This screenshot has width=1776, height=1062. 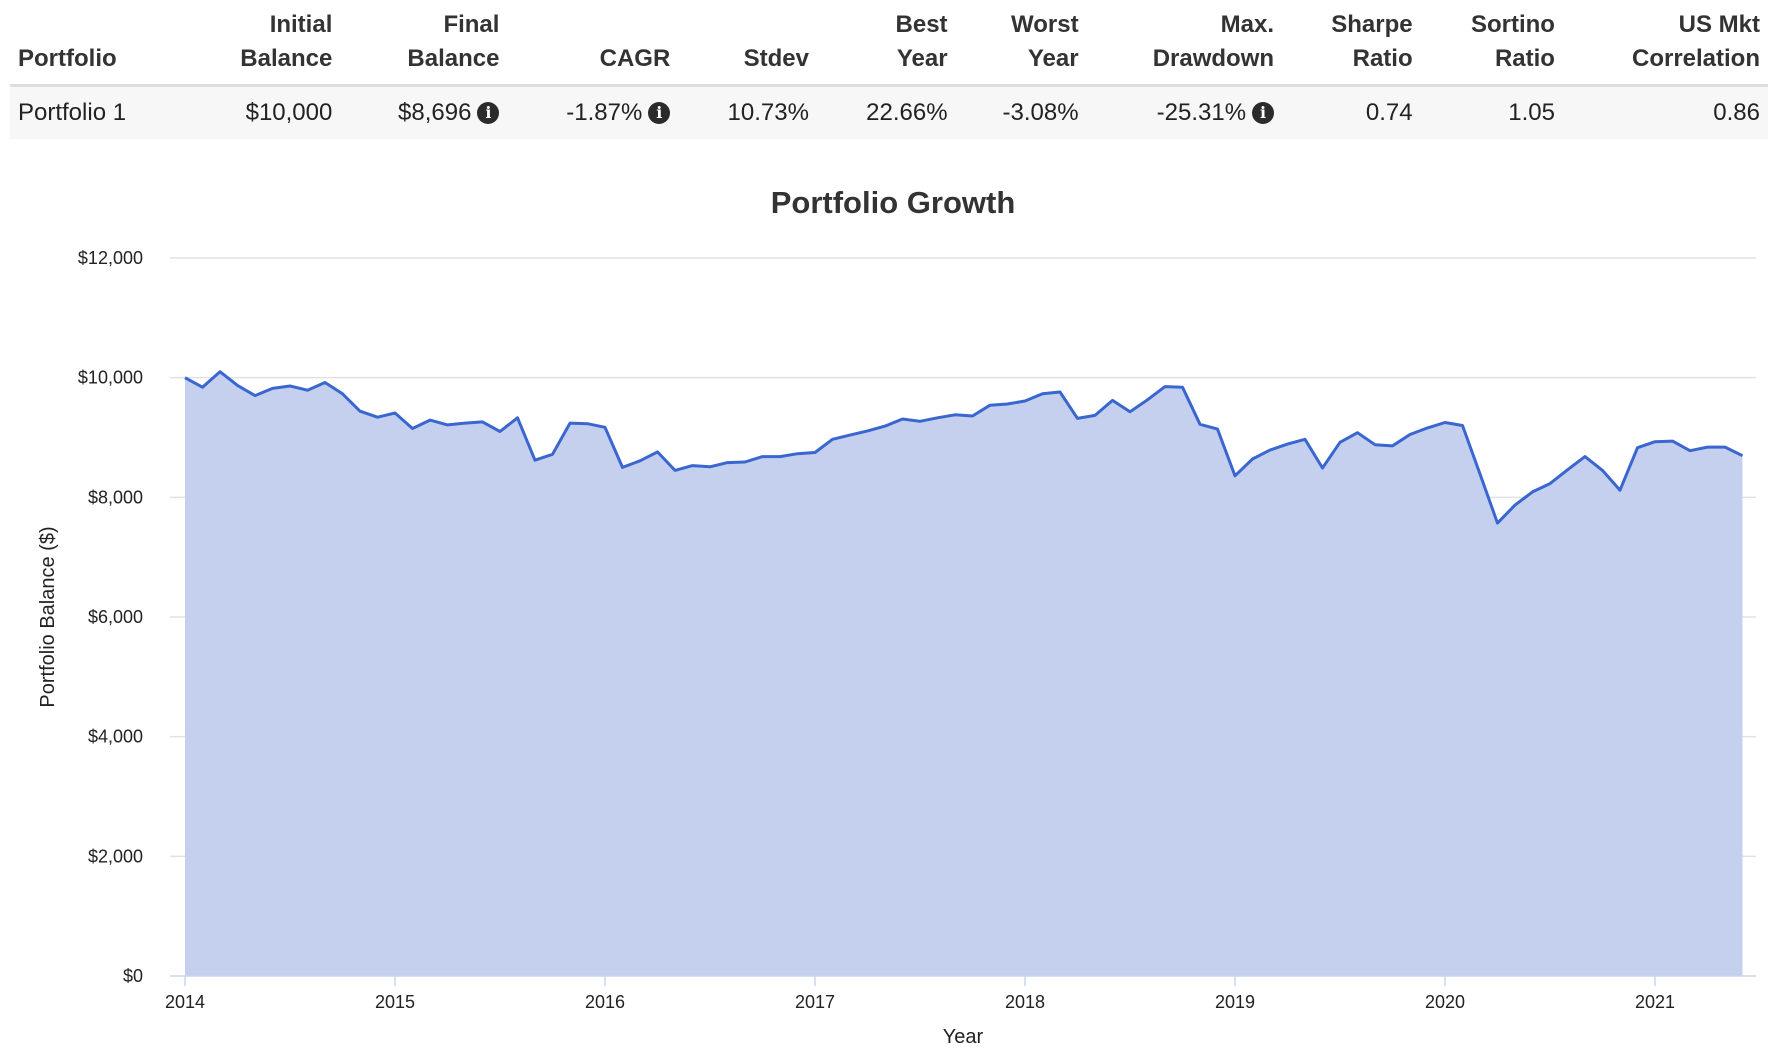 What do you see at coordinates (886, 112) in the screenshot?
I see `cell-best-year: 22.66%` at bounding box center [886, 112].